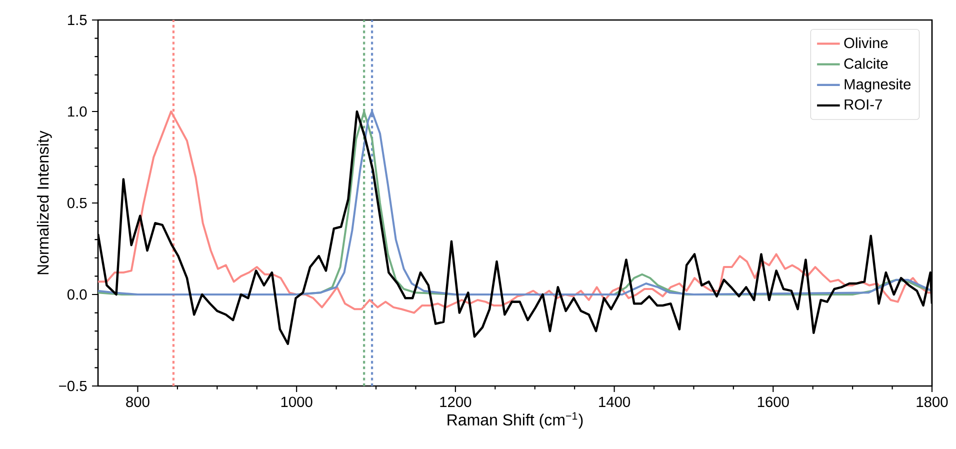 The width and height of the screenshot is (956, 449). Describe the element at coordinates (614, 402) in the screenshot. I see `x-tick-label: 1400` at that location.